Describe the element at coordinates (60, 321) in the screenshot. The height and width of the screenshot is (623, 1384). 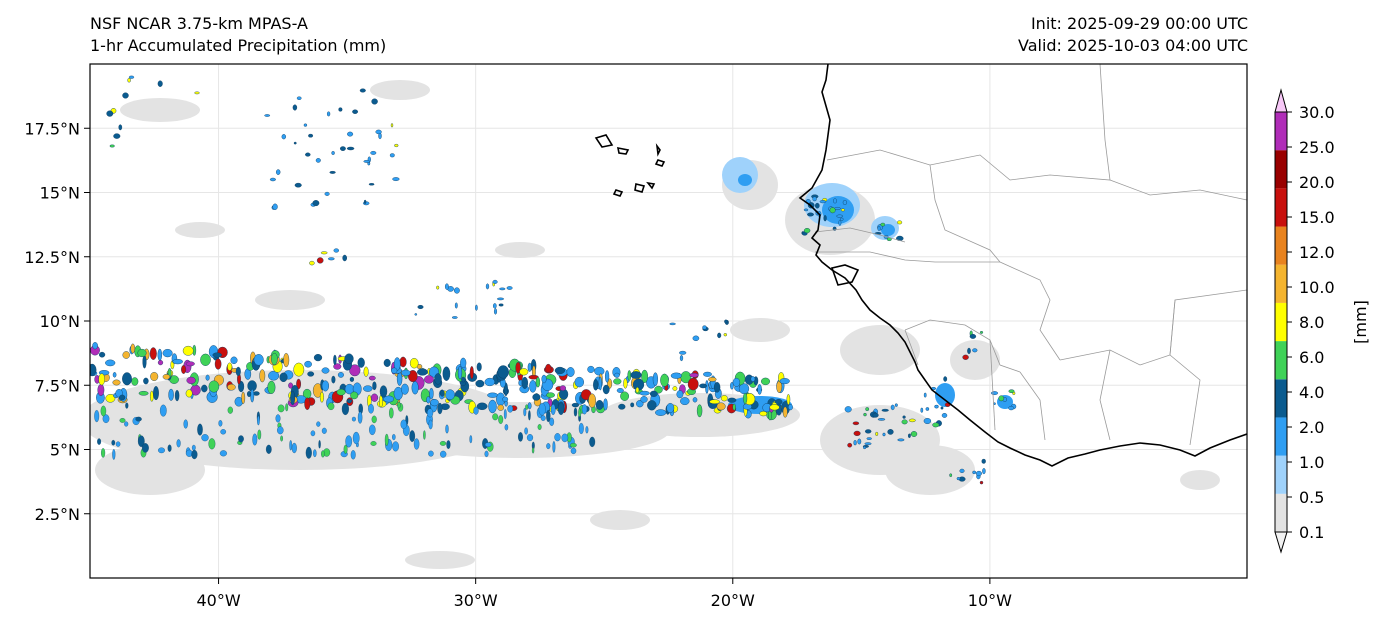
I see `lat-tick-label: 10°N` at that location.